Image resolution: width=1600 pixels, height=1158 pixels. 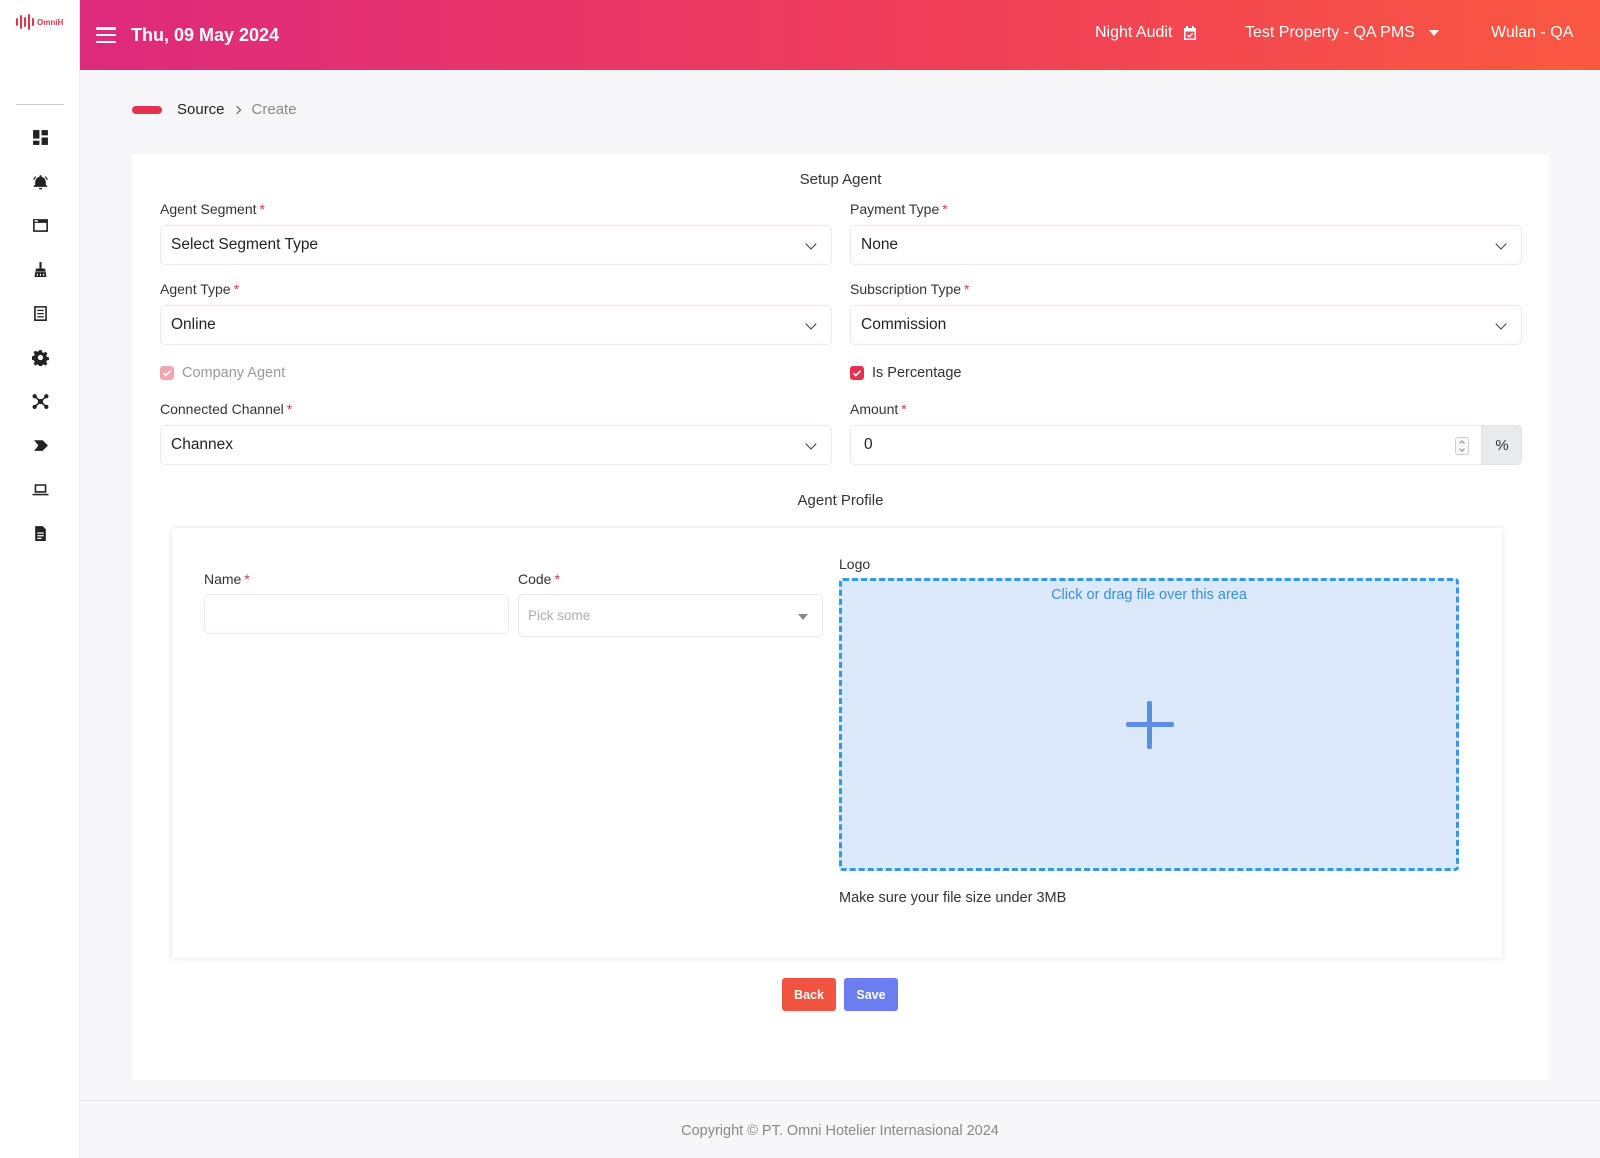 What do you see at coordinates (25, 22) in the screenshot?
I see `logo-mark-icon` at bounding box center [25, 22].